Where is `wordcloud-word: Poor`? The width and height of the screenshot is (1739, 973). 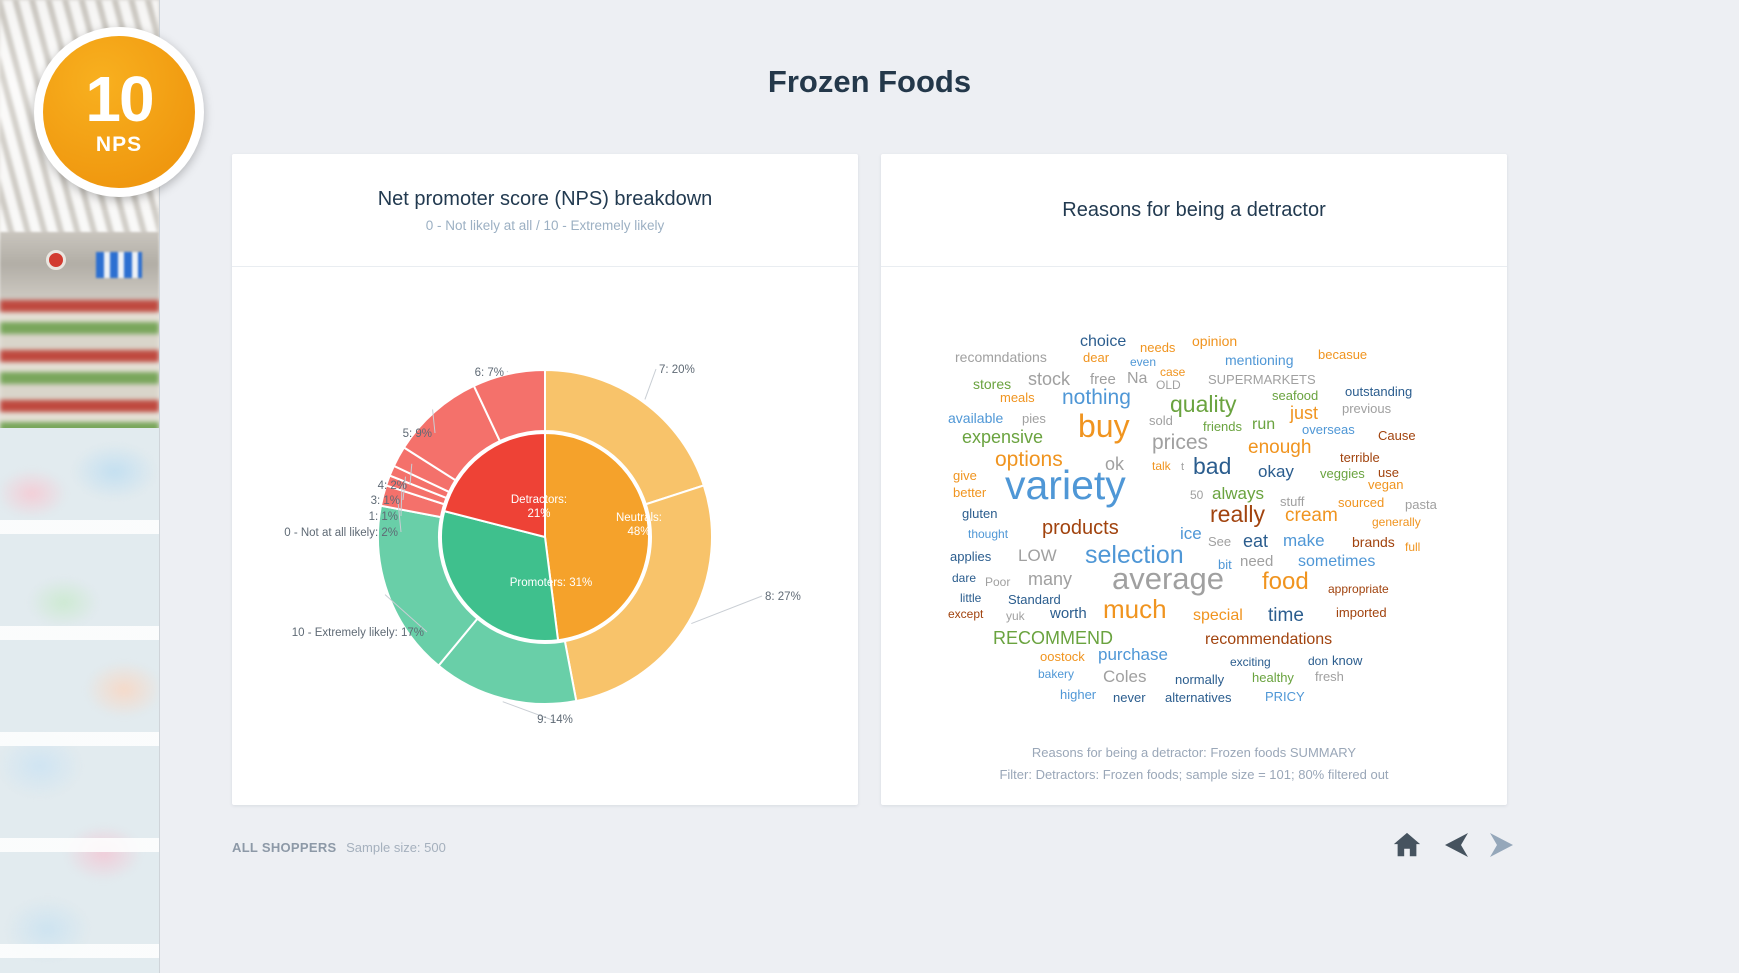 wordcloud-word: Poor is located at coordinates (998, 582).